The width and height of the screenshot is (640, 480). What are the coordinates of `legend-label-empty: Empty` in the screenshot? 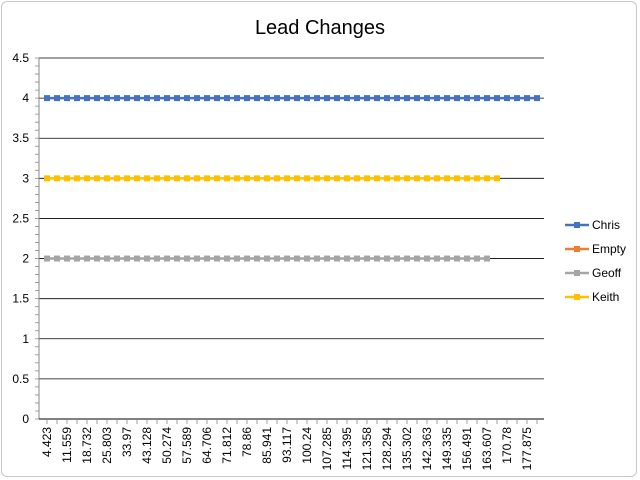 It's located at (609, 249).